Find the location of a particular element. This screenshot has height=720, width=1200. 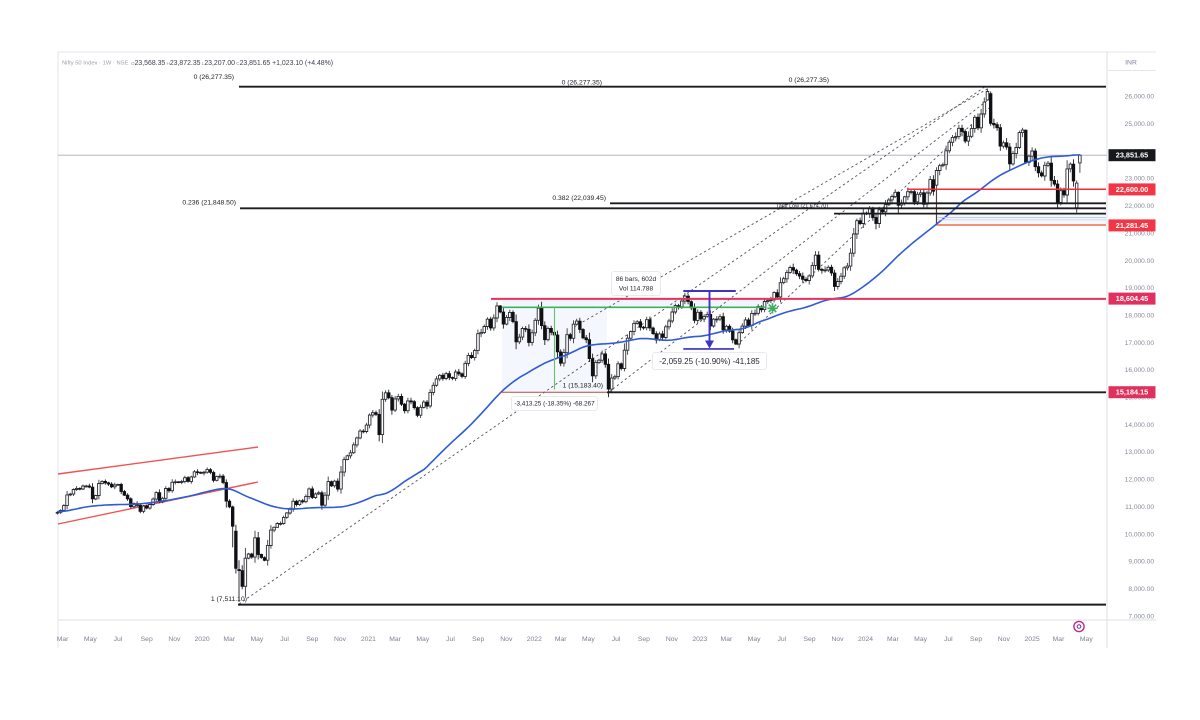

svg-text: 13,000.00 is located at coordinates (1140, 452).